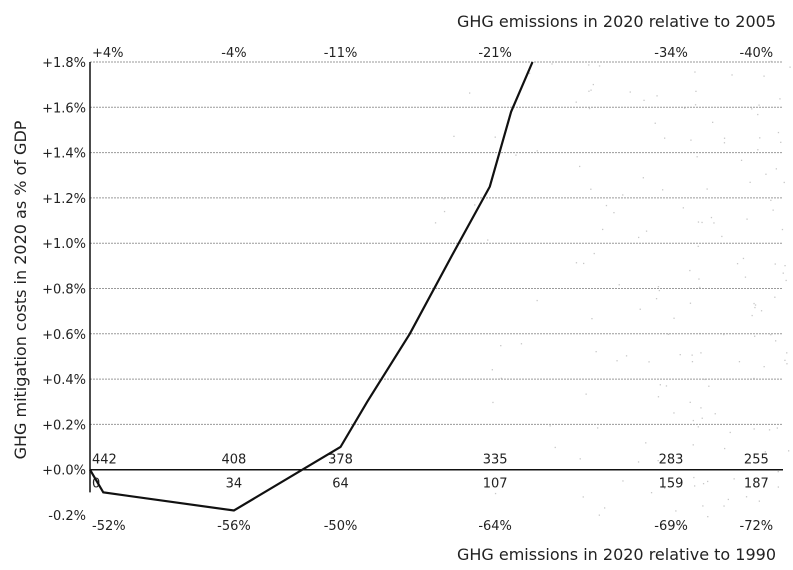 The height and width of the screenshot is (570, 793). I want to click on top-tick-label: +4%, so click(108, 53).